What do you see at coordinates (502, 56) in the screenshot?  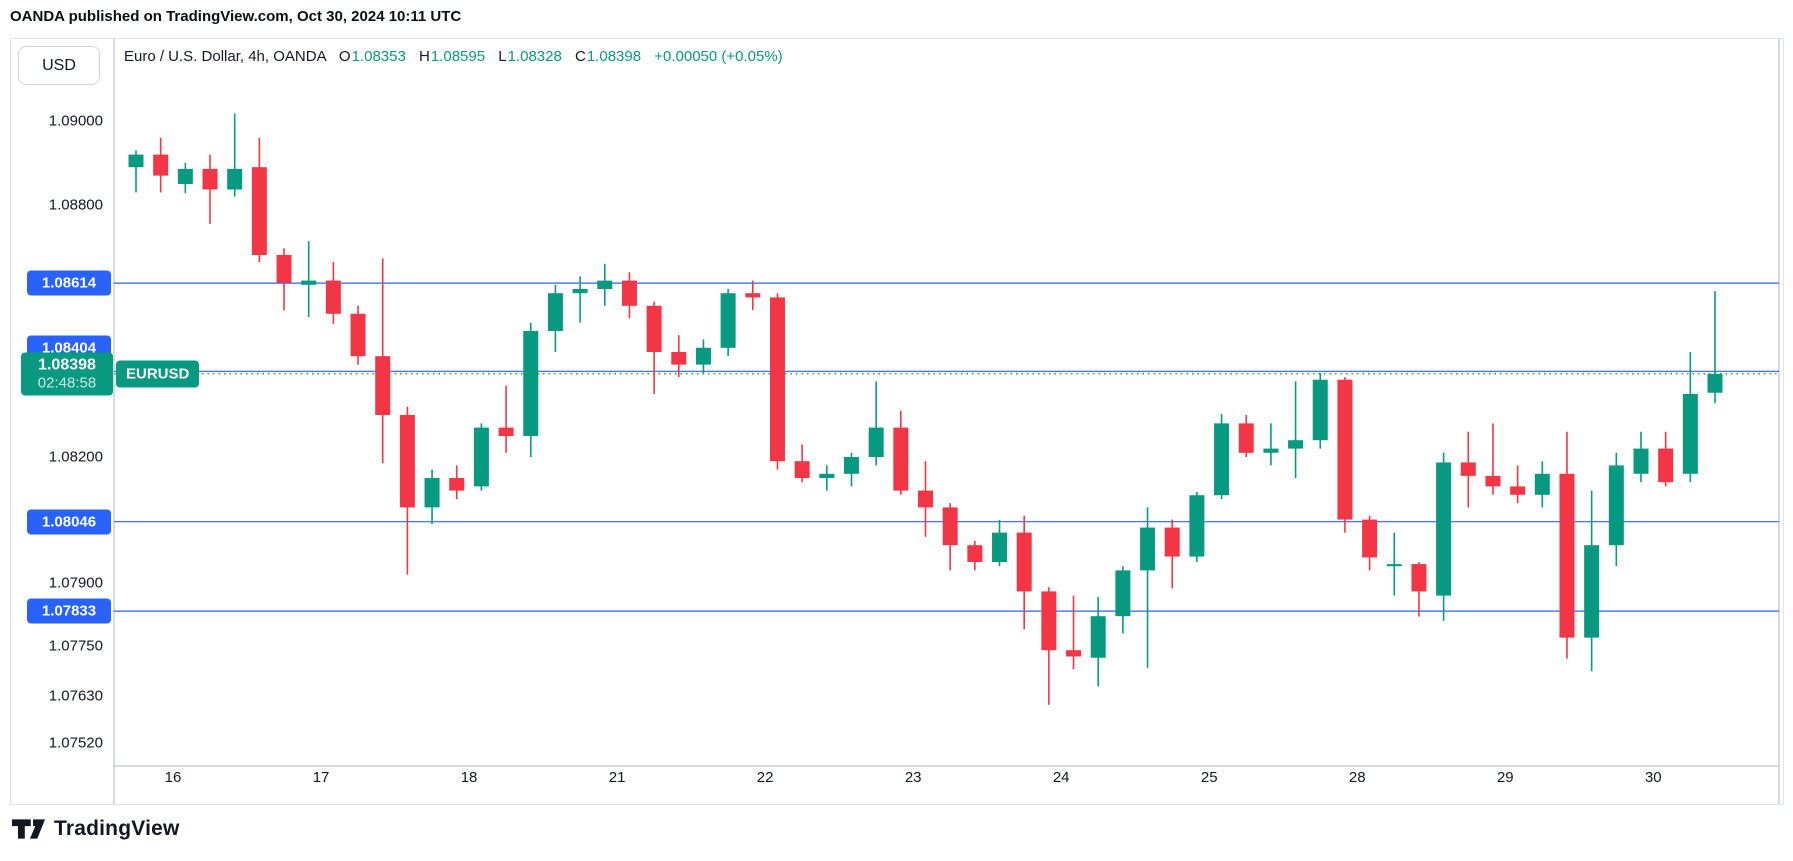 I see `legend-low-label: L` at bounding box center [502, 56].